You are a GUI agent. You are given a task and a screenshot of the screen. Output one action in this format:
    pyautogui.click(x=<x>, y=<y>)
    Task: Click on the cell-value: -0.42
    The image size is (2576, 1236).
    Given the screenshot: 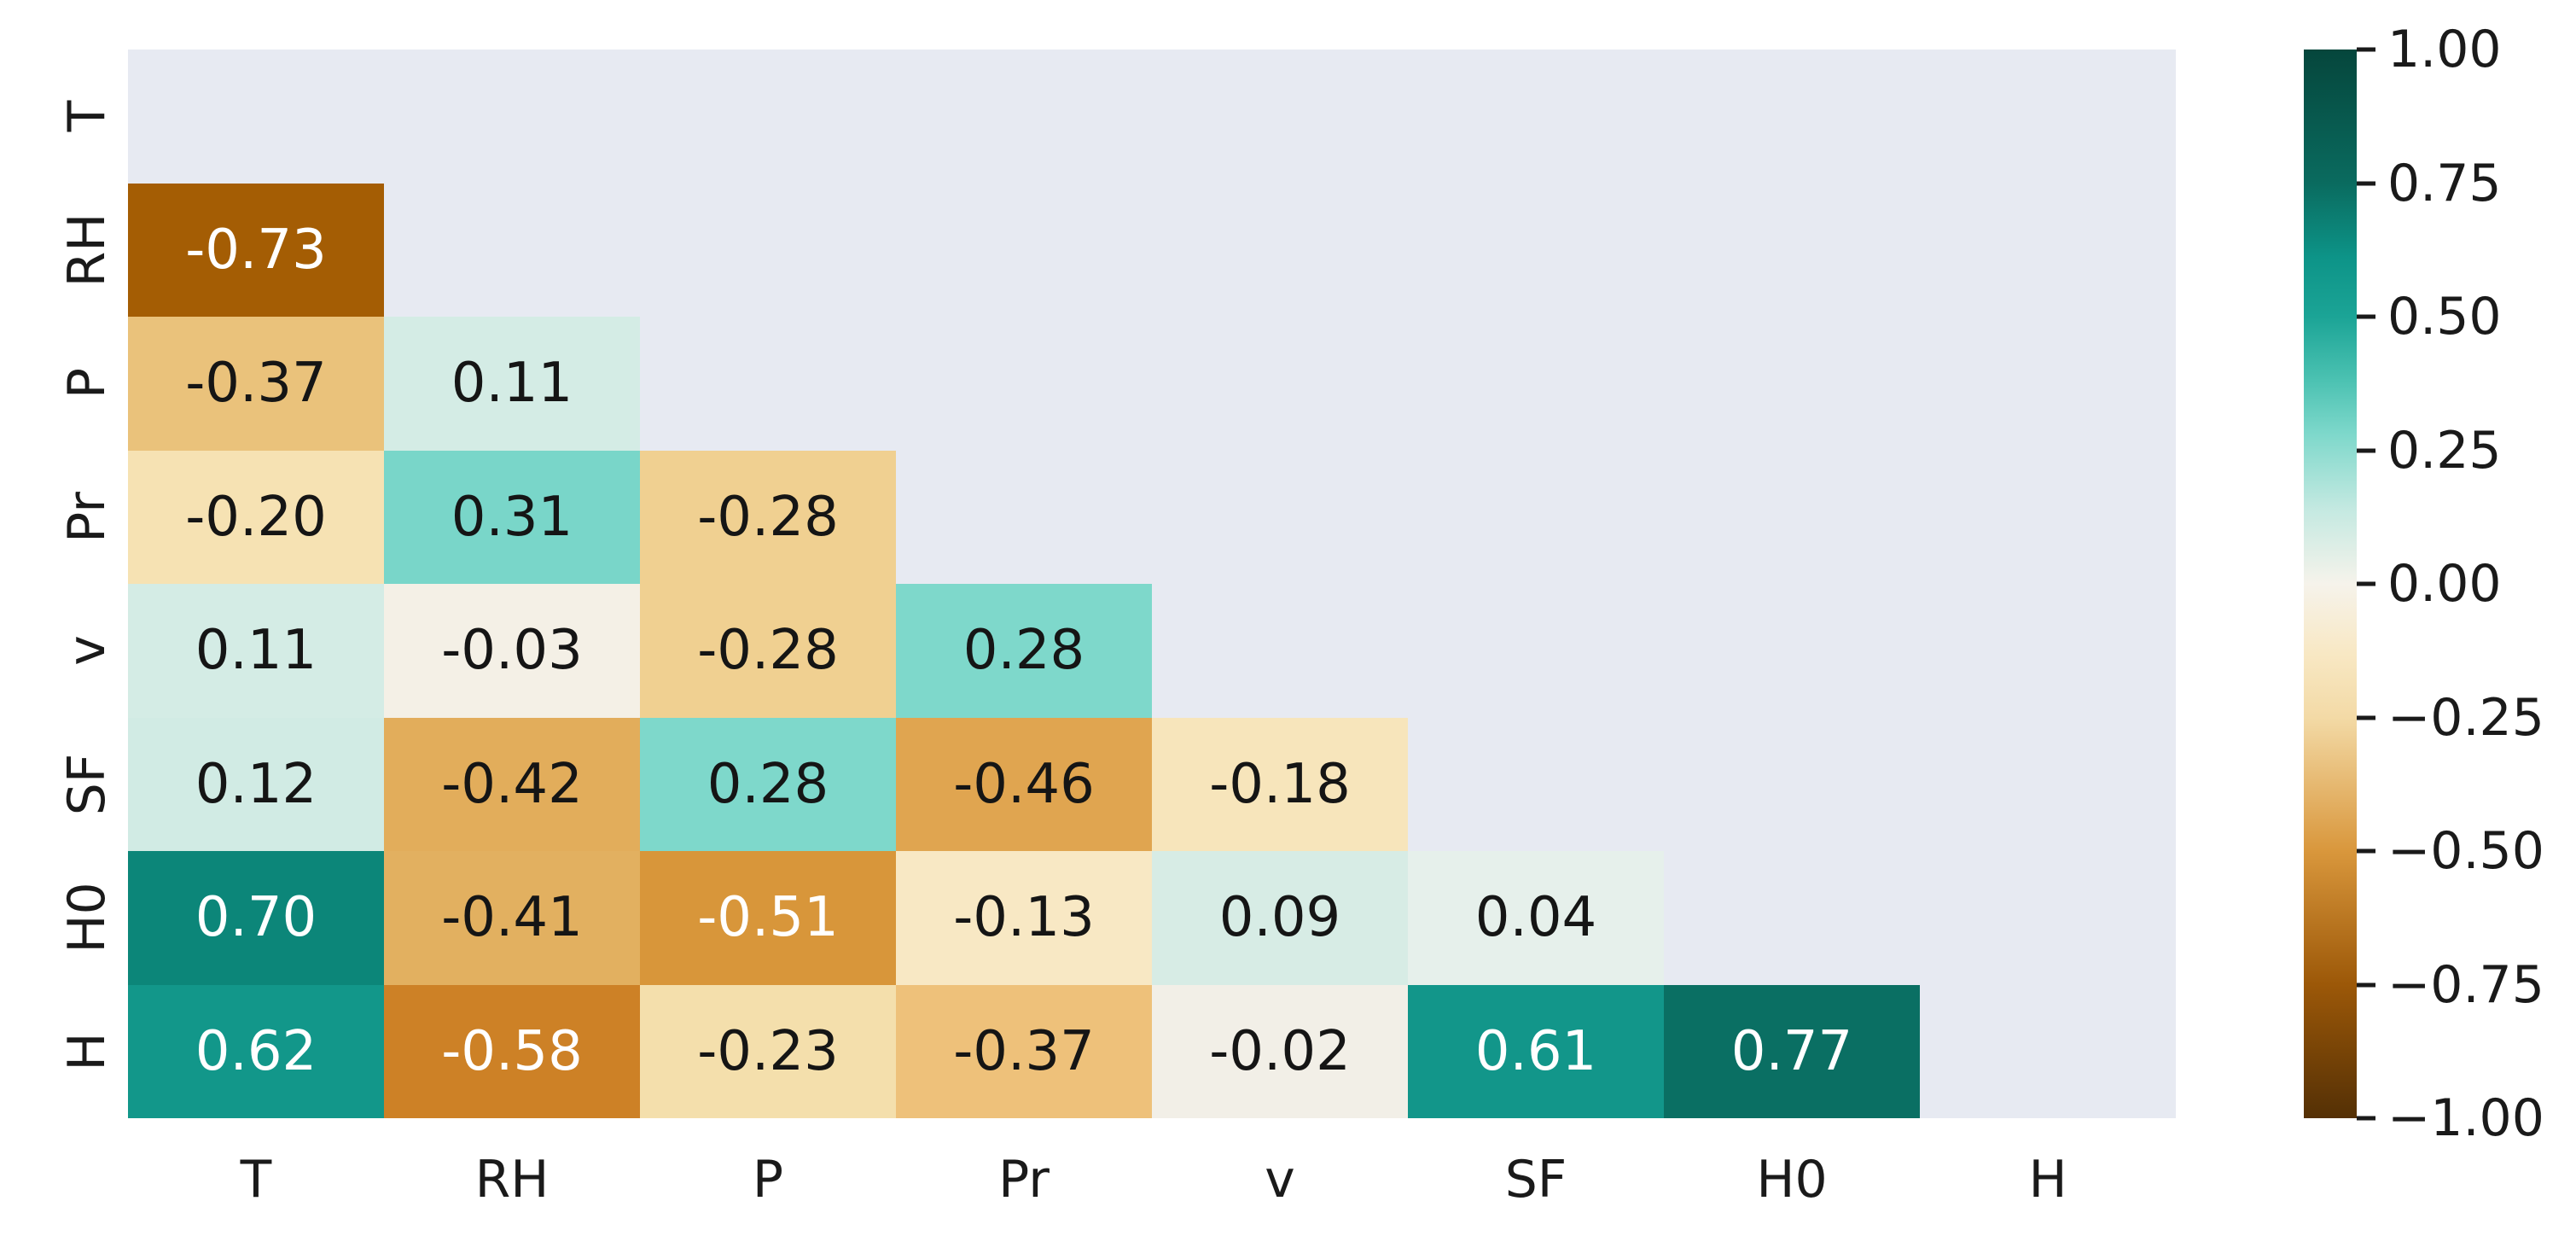 What is the action you would take?
    pyautogui.click(x=512, y=784)
    